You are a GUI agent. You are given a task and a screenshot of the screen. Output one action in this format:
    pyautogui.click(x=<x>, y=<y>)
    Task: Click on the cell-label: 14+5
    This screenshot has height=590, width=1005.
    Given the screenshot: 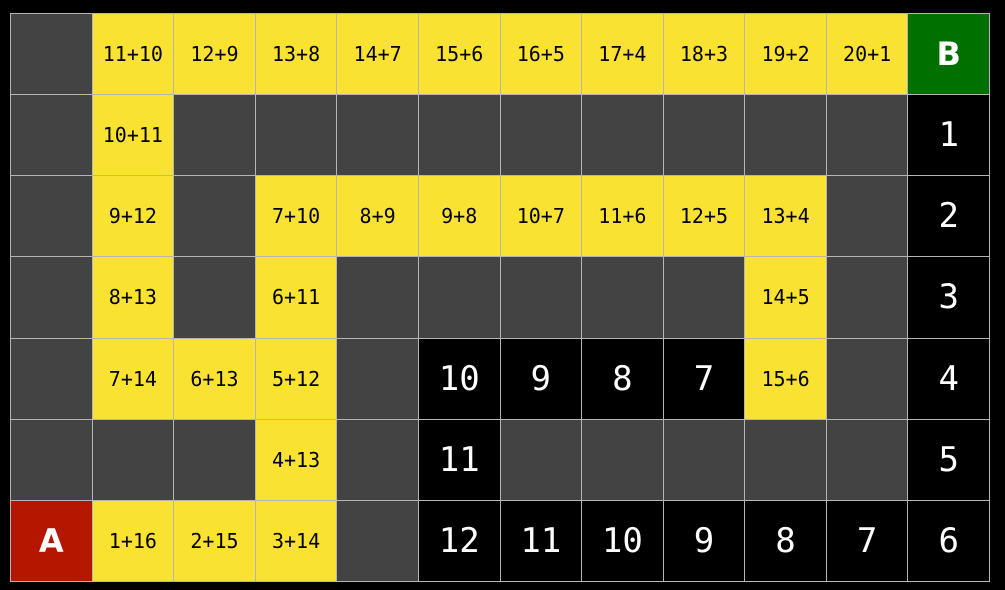 What is the action you would take?
    pyautogui.click(x=785, y=297)
    